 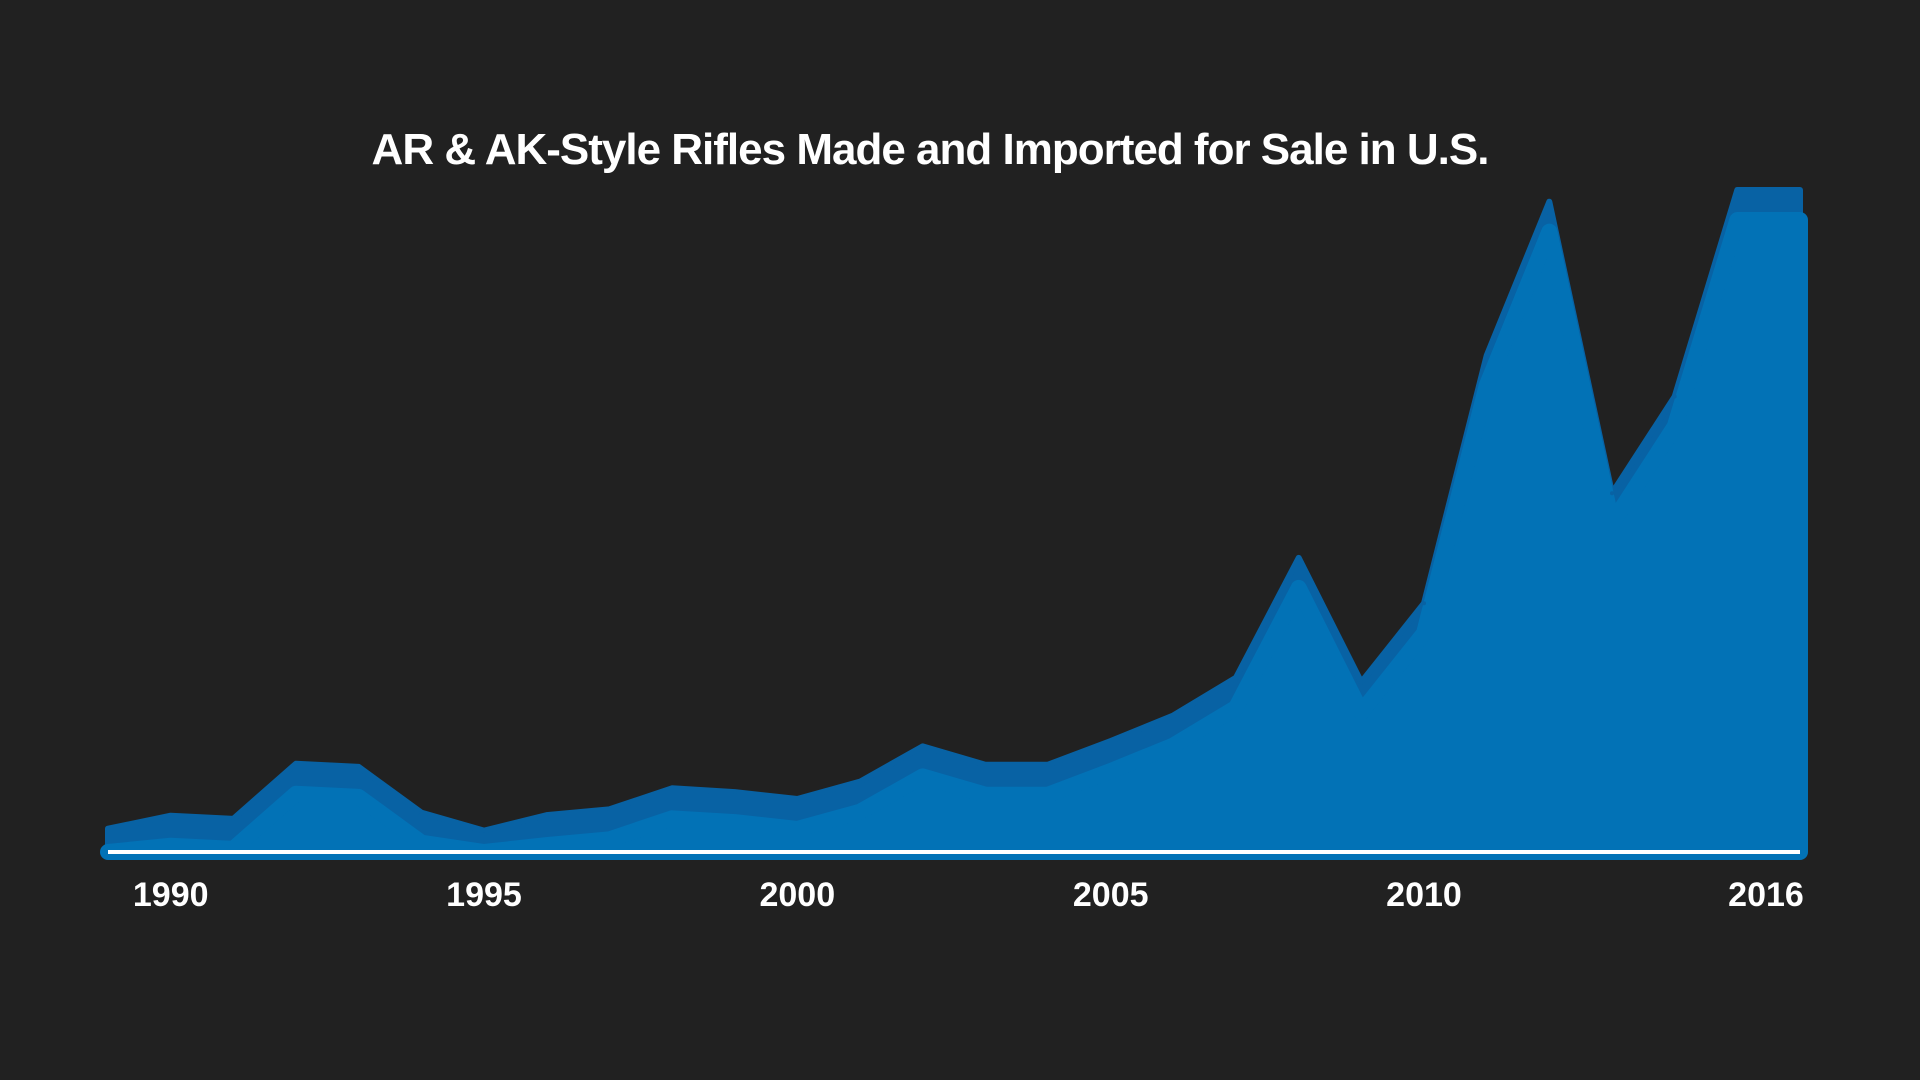 What do you see at coordinates (233, 818) in the screenshot?
I see `data-point-1991` at bounding box center [233, 818].